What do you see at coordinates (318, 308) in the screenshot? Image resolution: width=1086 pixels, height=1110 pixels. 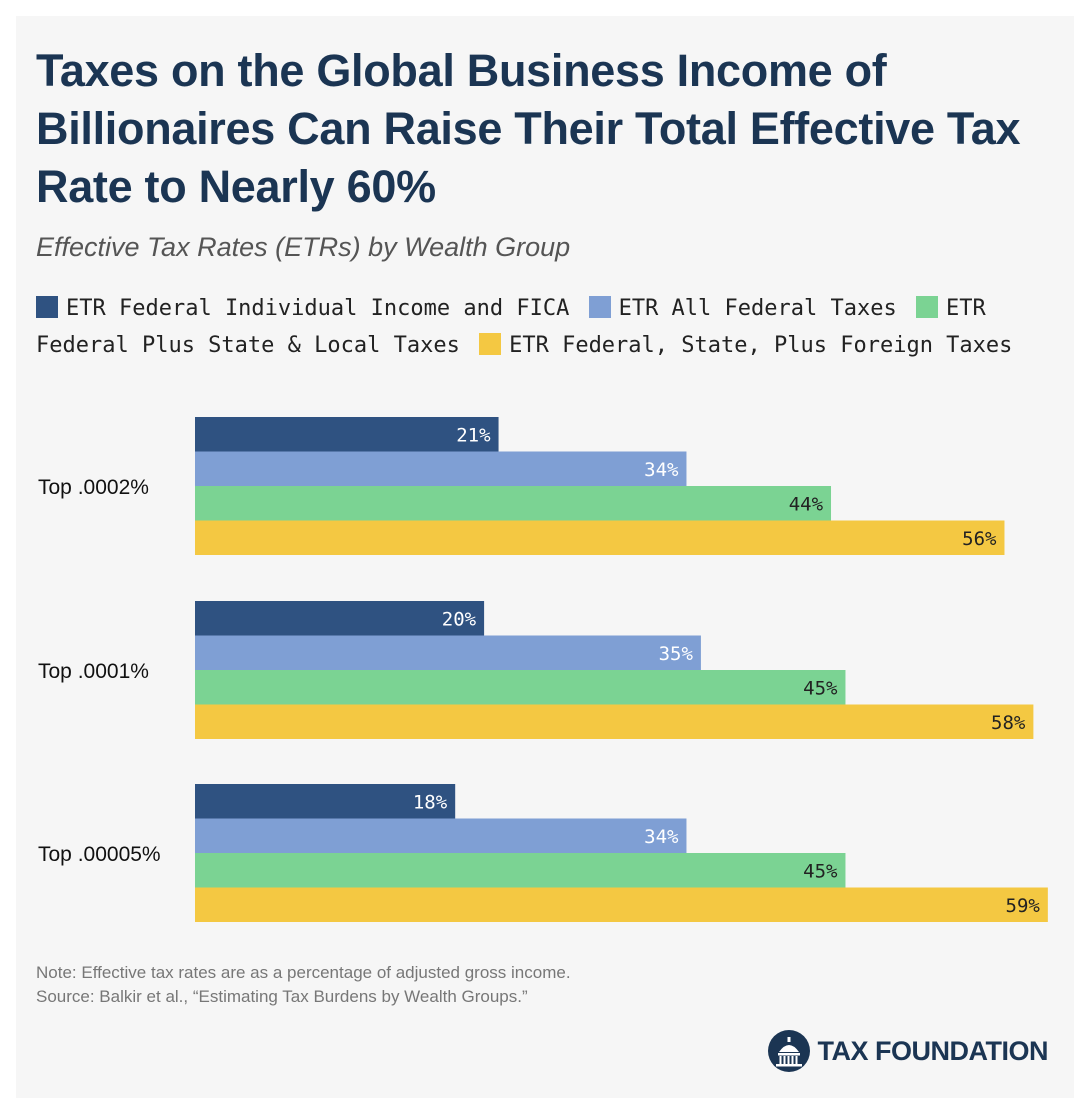 I see `legend-label: ETR Federal Individual Income and FICA` at bounding box center [318, 308].